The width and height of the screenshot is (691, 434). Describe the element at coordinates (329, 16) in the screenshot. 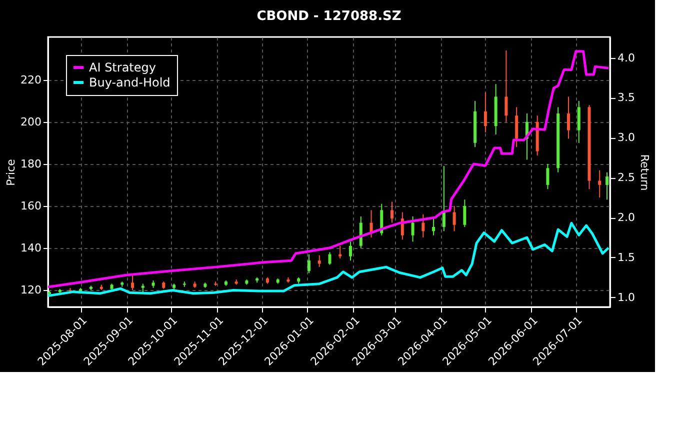

I see `chart-title: CBOND - 127088.SZ` at that location.